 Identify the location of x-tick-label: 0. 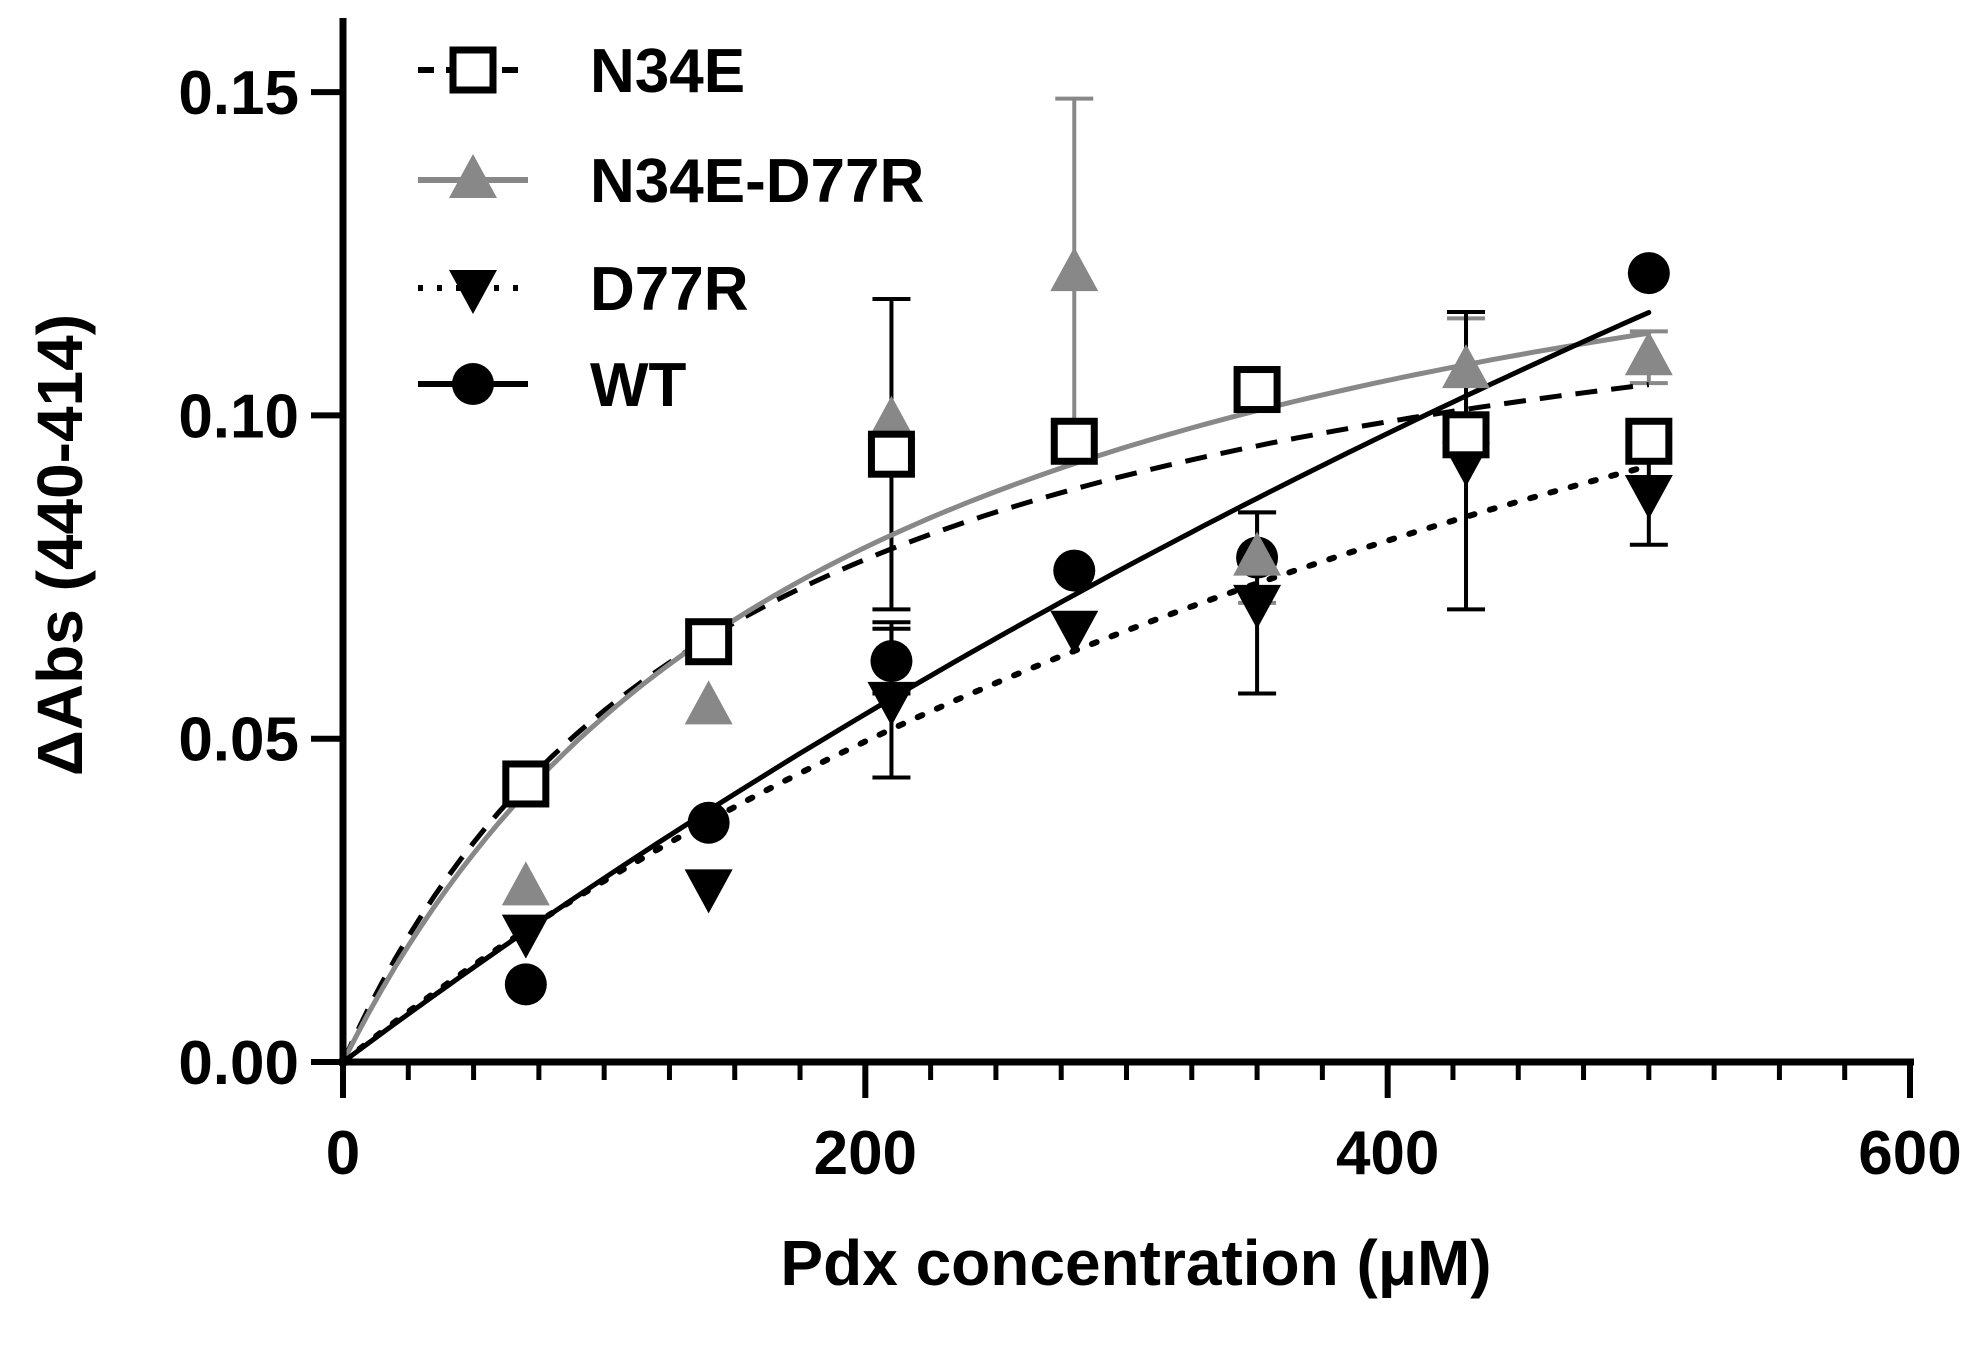
(343, 1153).